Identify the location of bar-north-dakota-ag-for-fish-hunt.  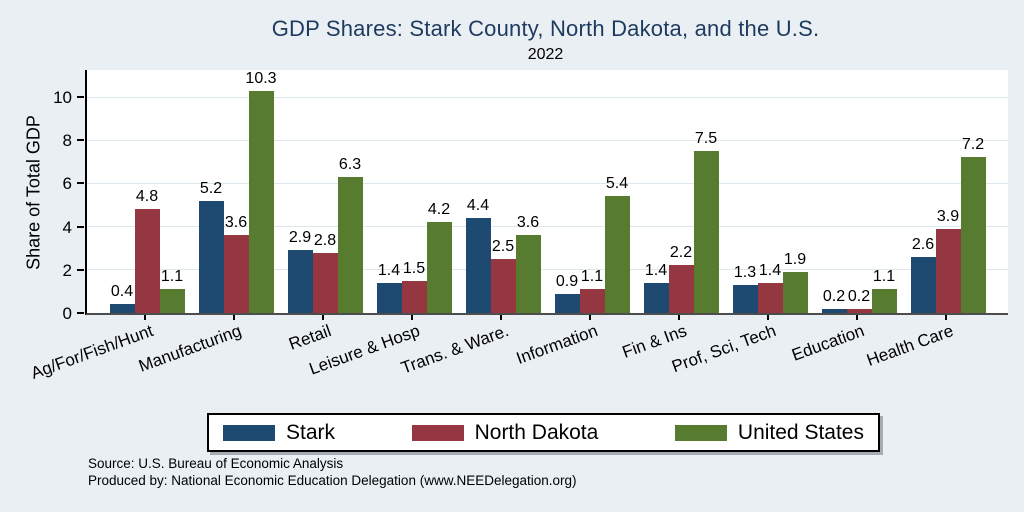
(147, 261).